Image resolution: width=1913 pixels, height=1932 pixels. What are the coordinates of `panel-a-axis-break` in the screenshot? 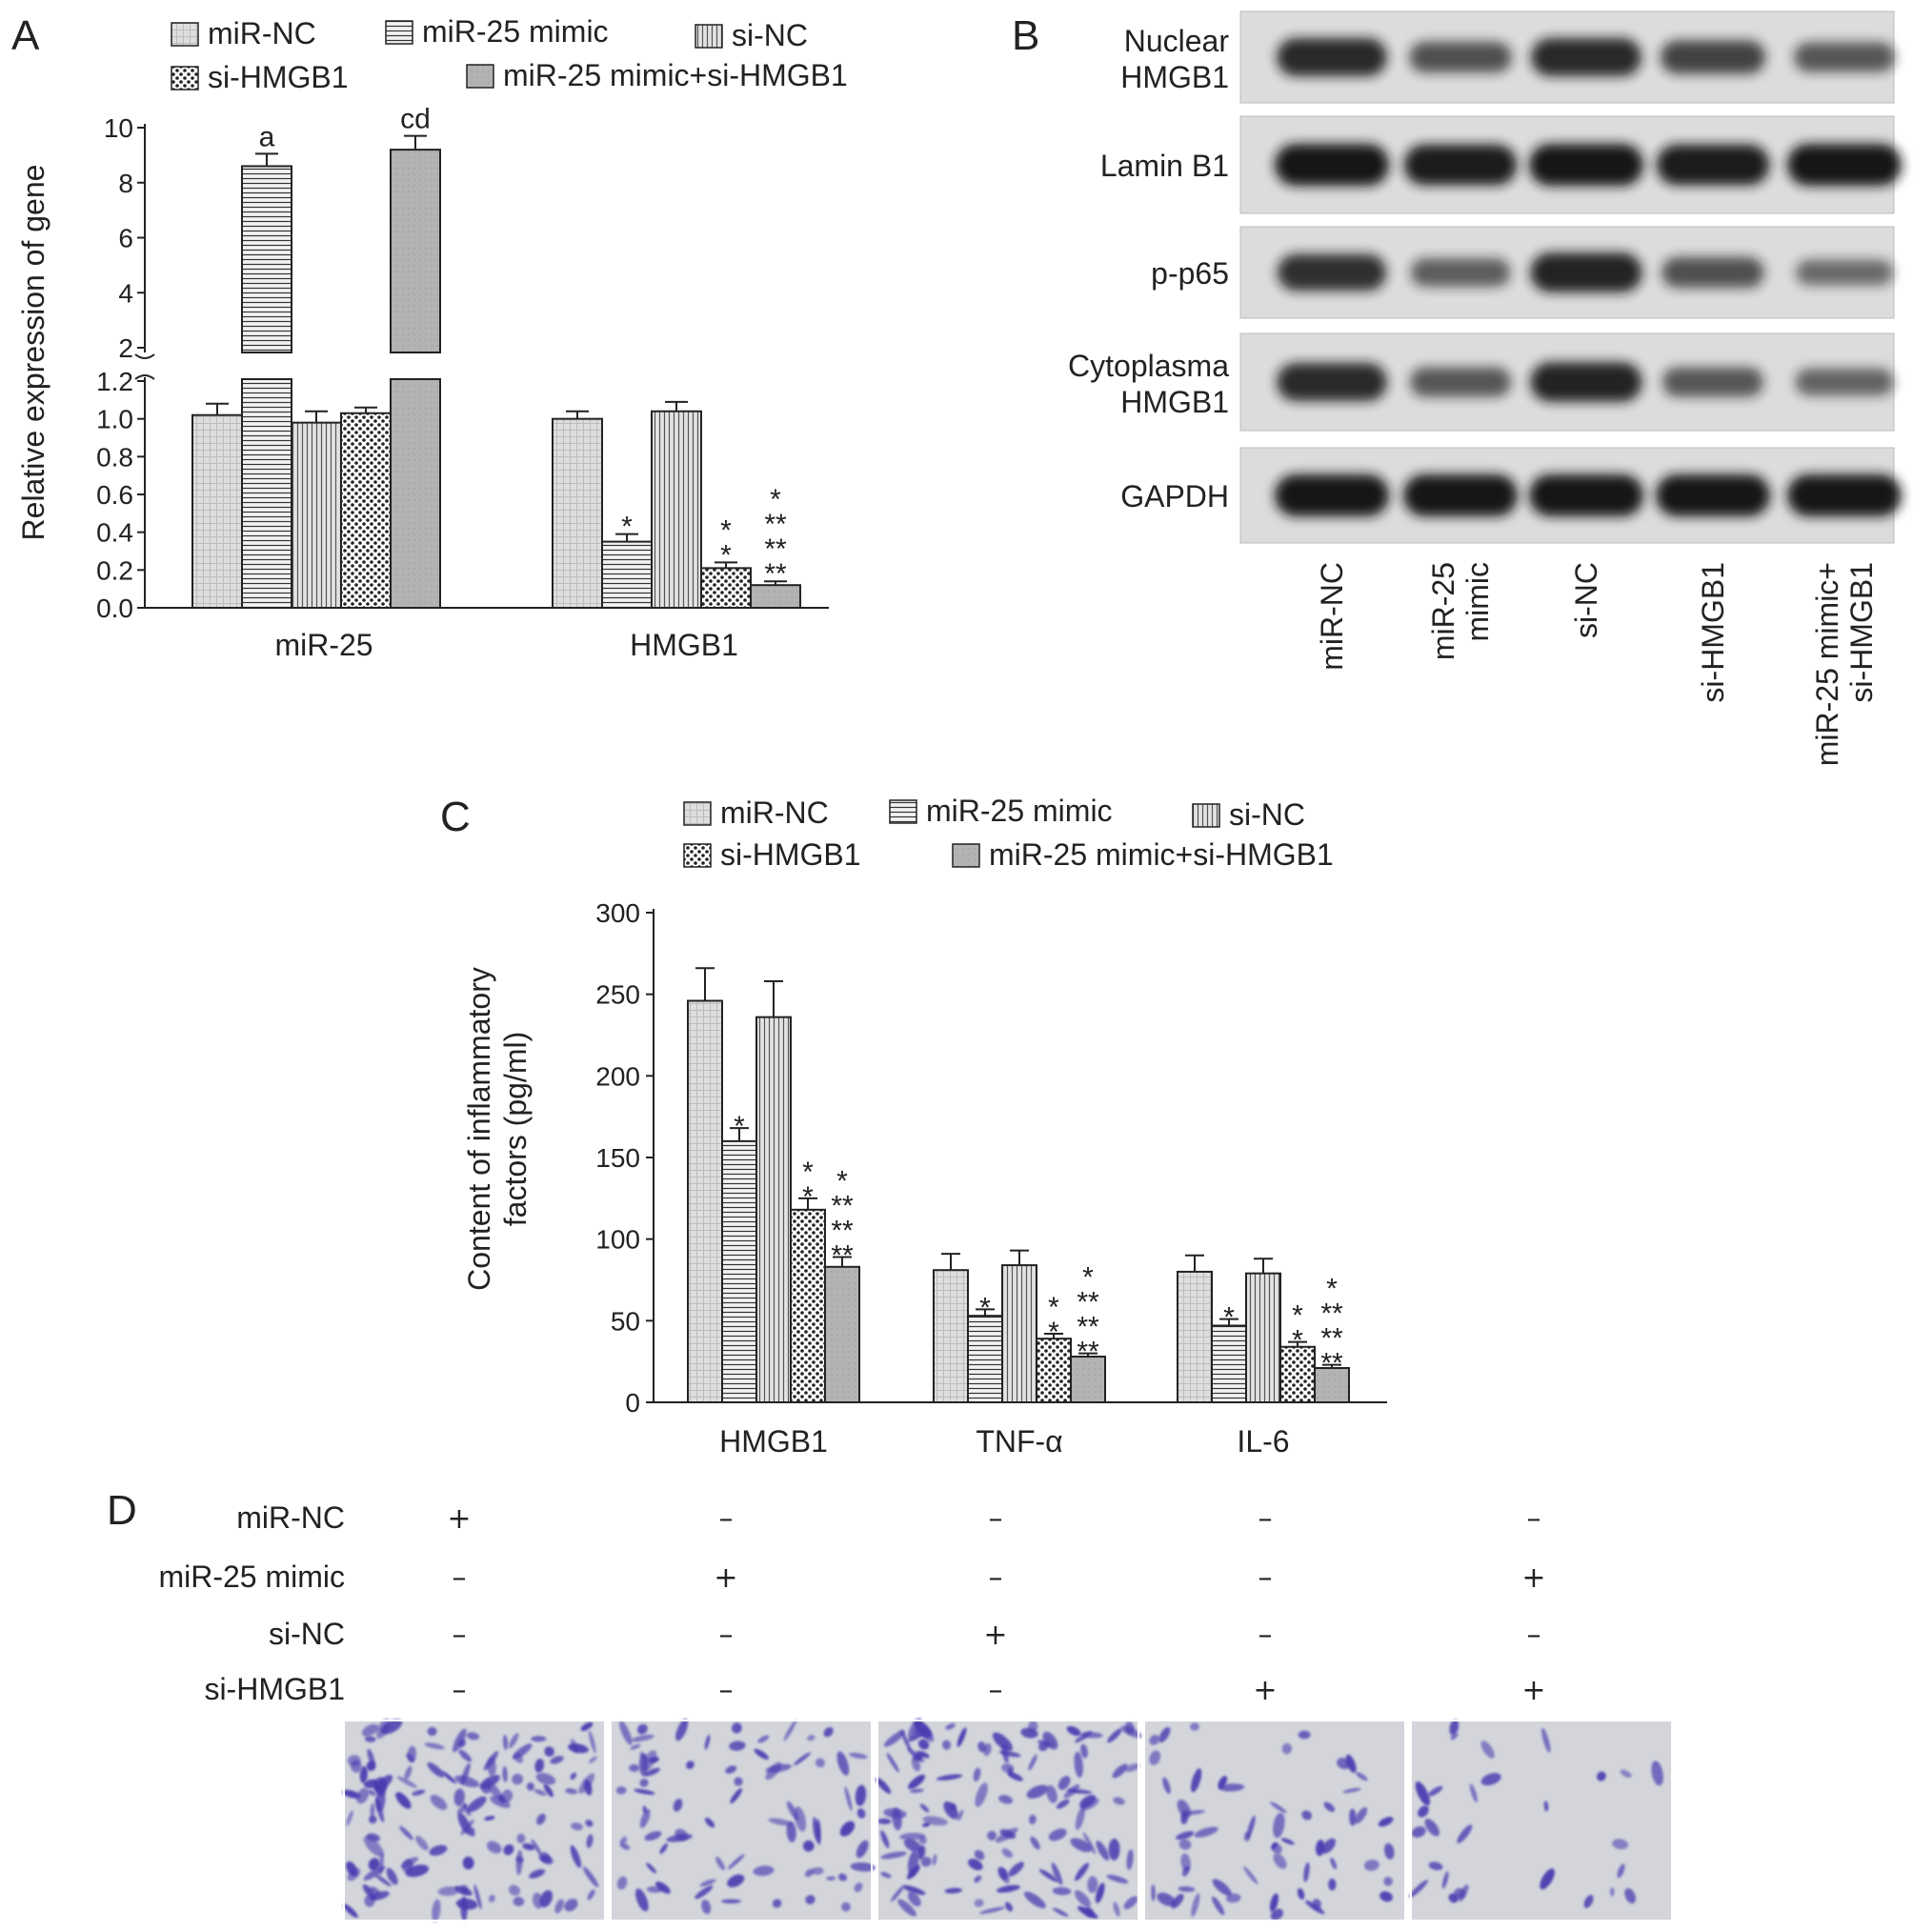 It's located at (144, 366).